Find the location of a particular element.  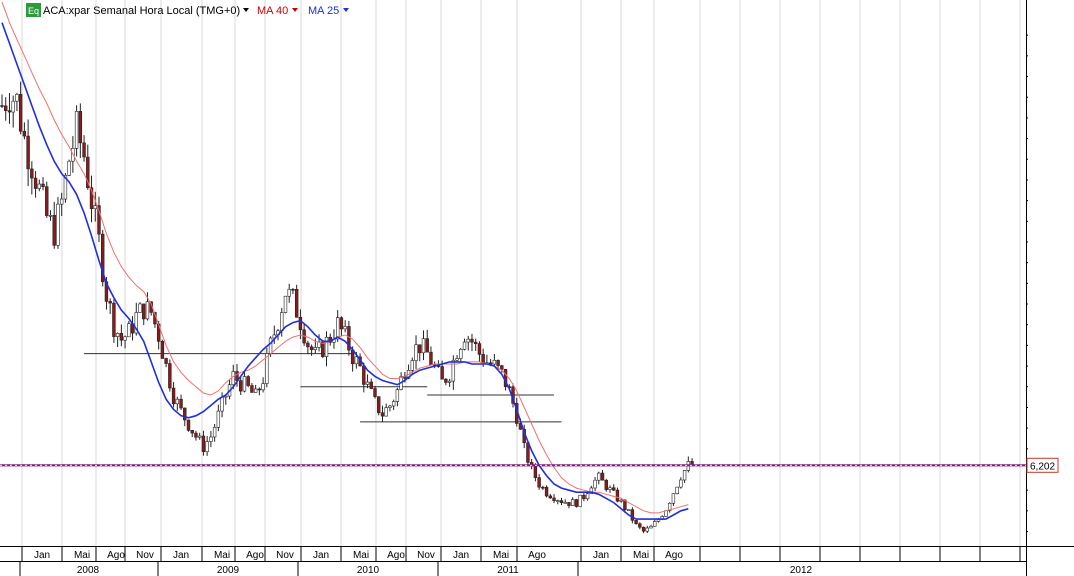

ma25-label: MA 25 is located at coordinates (323, 11).